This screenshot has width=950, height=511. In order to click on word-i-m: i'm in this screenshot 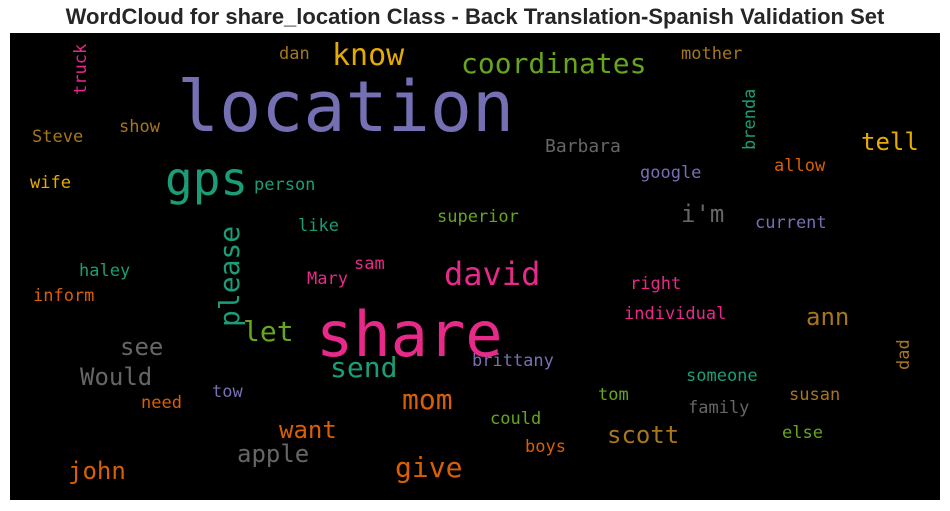, I will do `click(702, 214)`.